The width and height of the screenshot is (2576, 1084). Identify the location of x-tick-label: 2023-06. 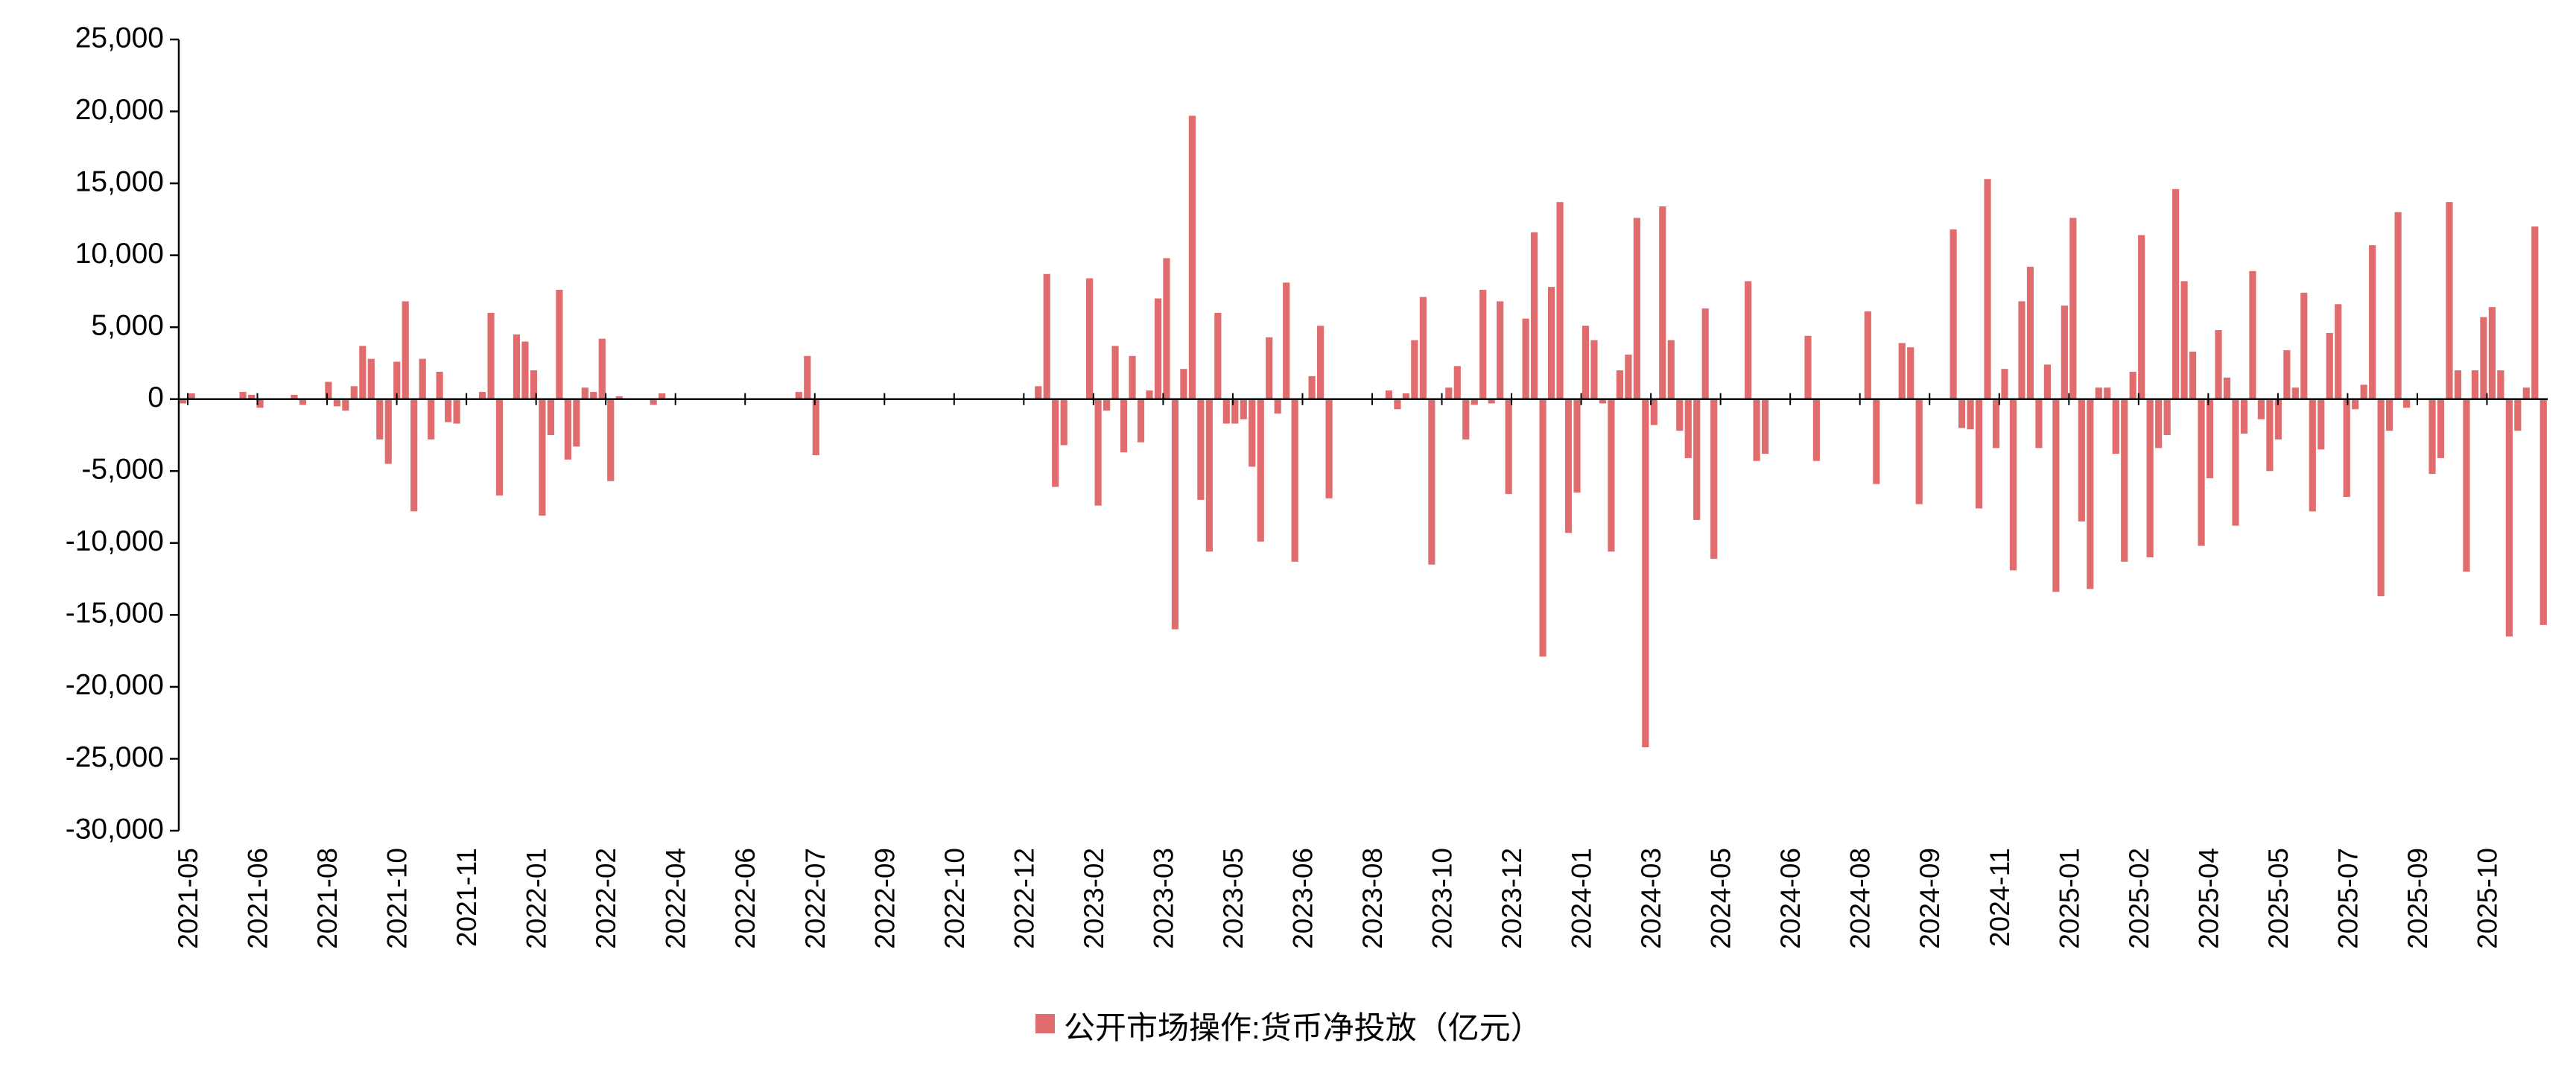
(1304, 898).